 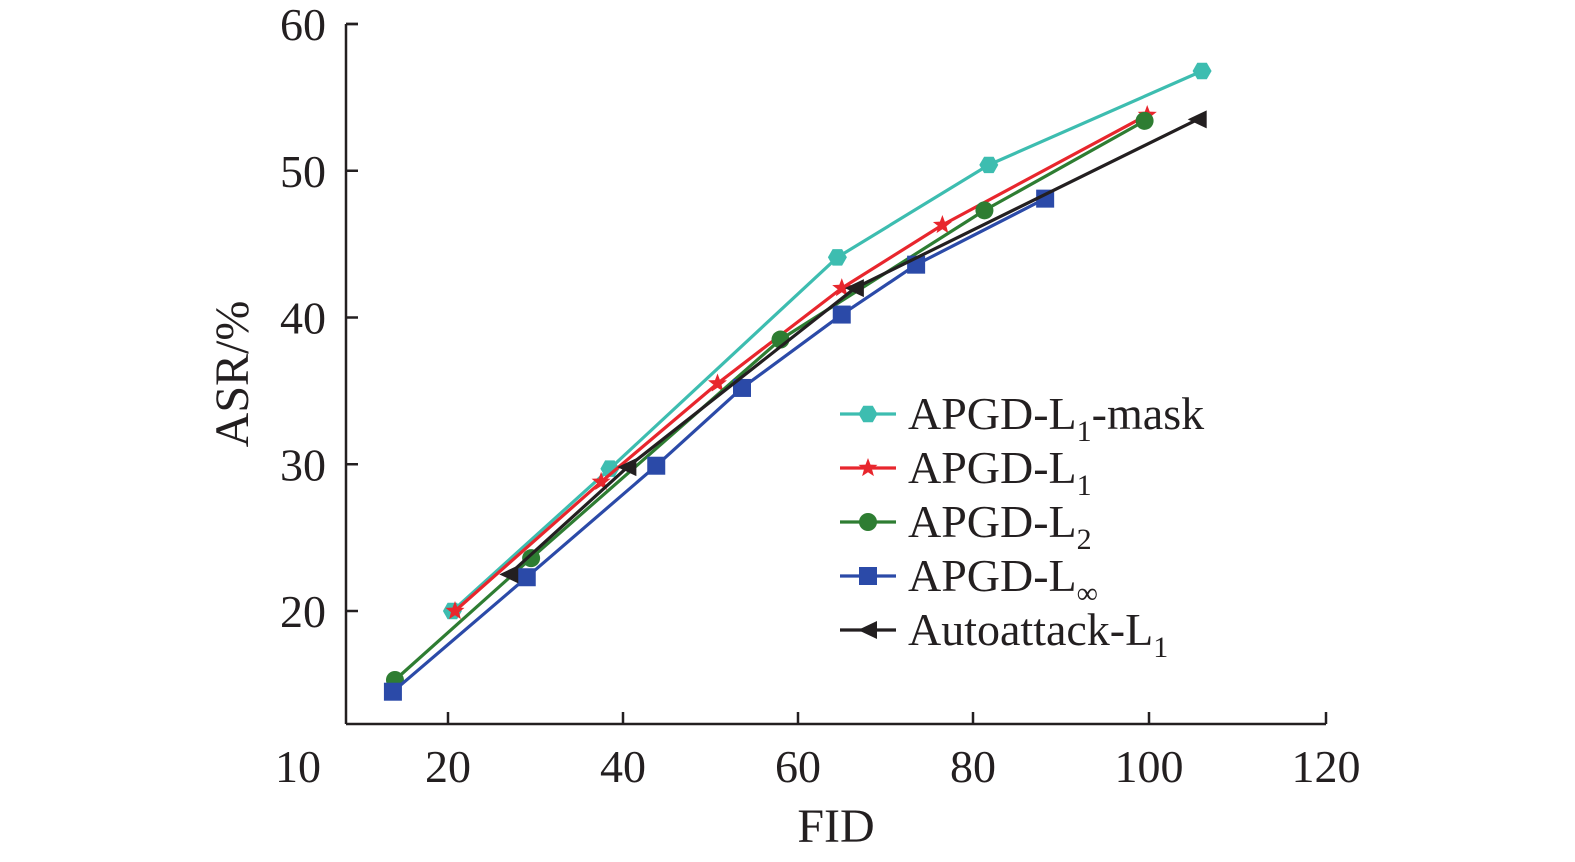 I want to click on y-axis-title: ASR/%, so click(x=232, y=374).